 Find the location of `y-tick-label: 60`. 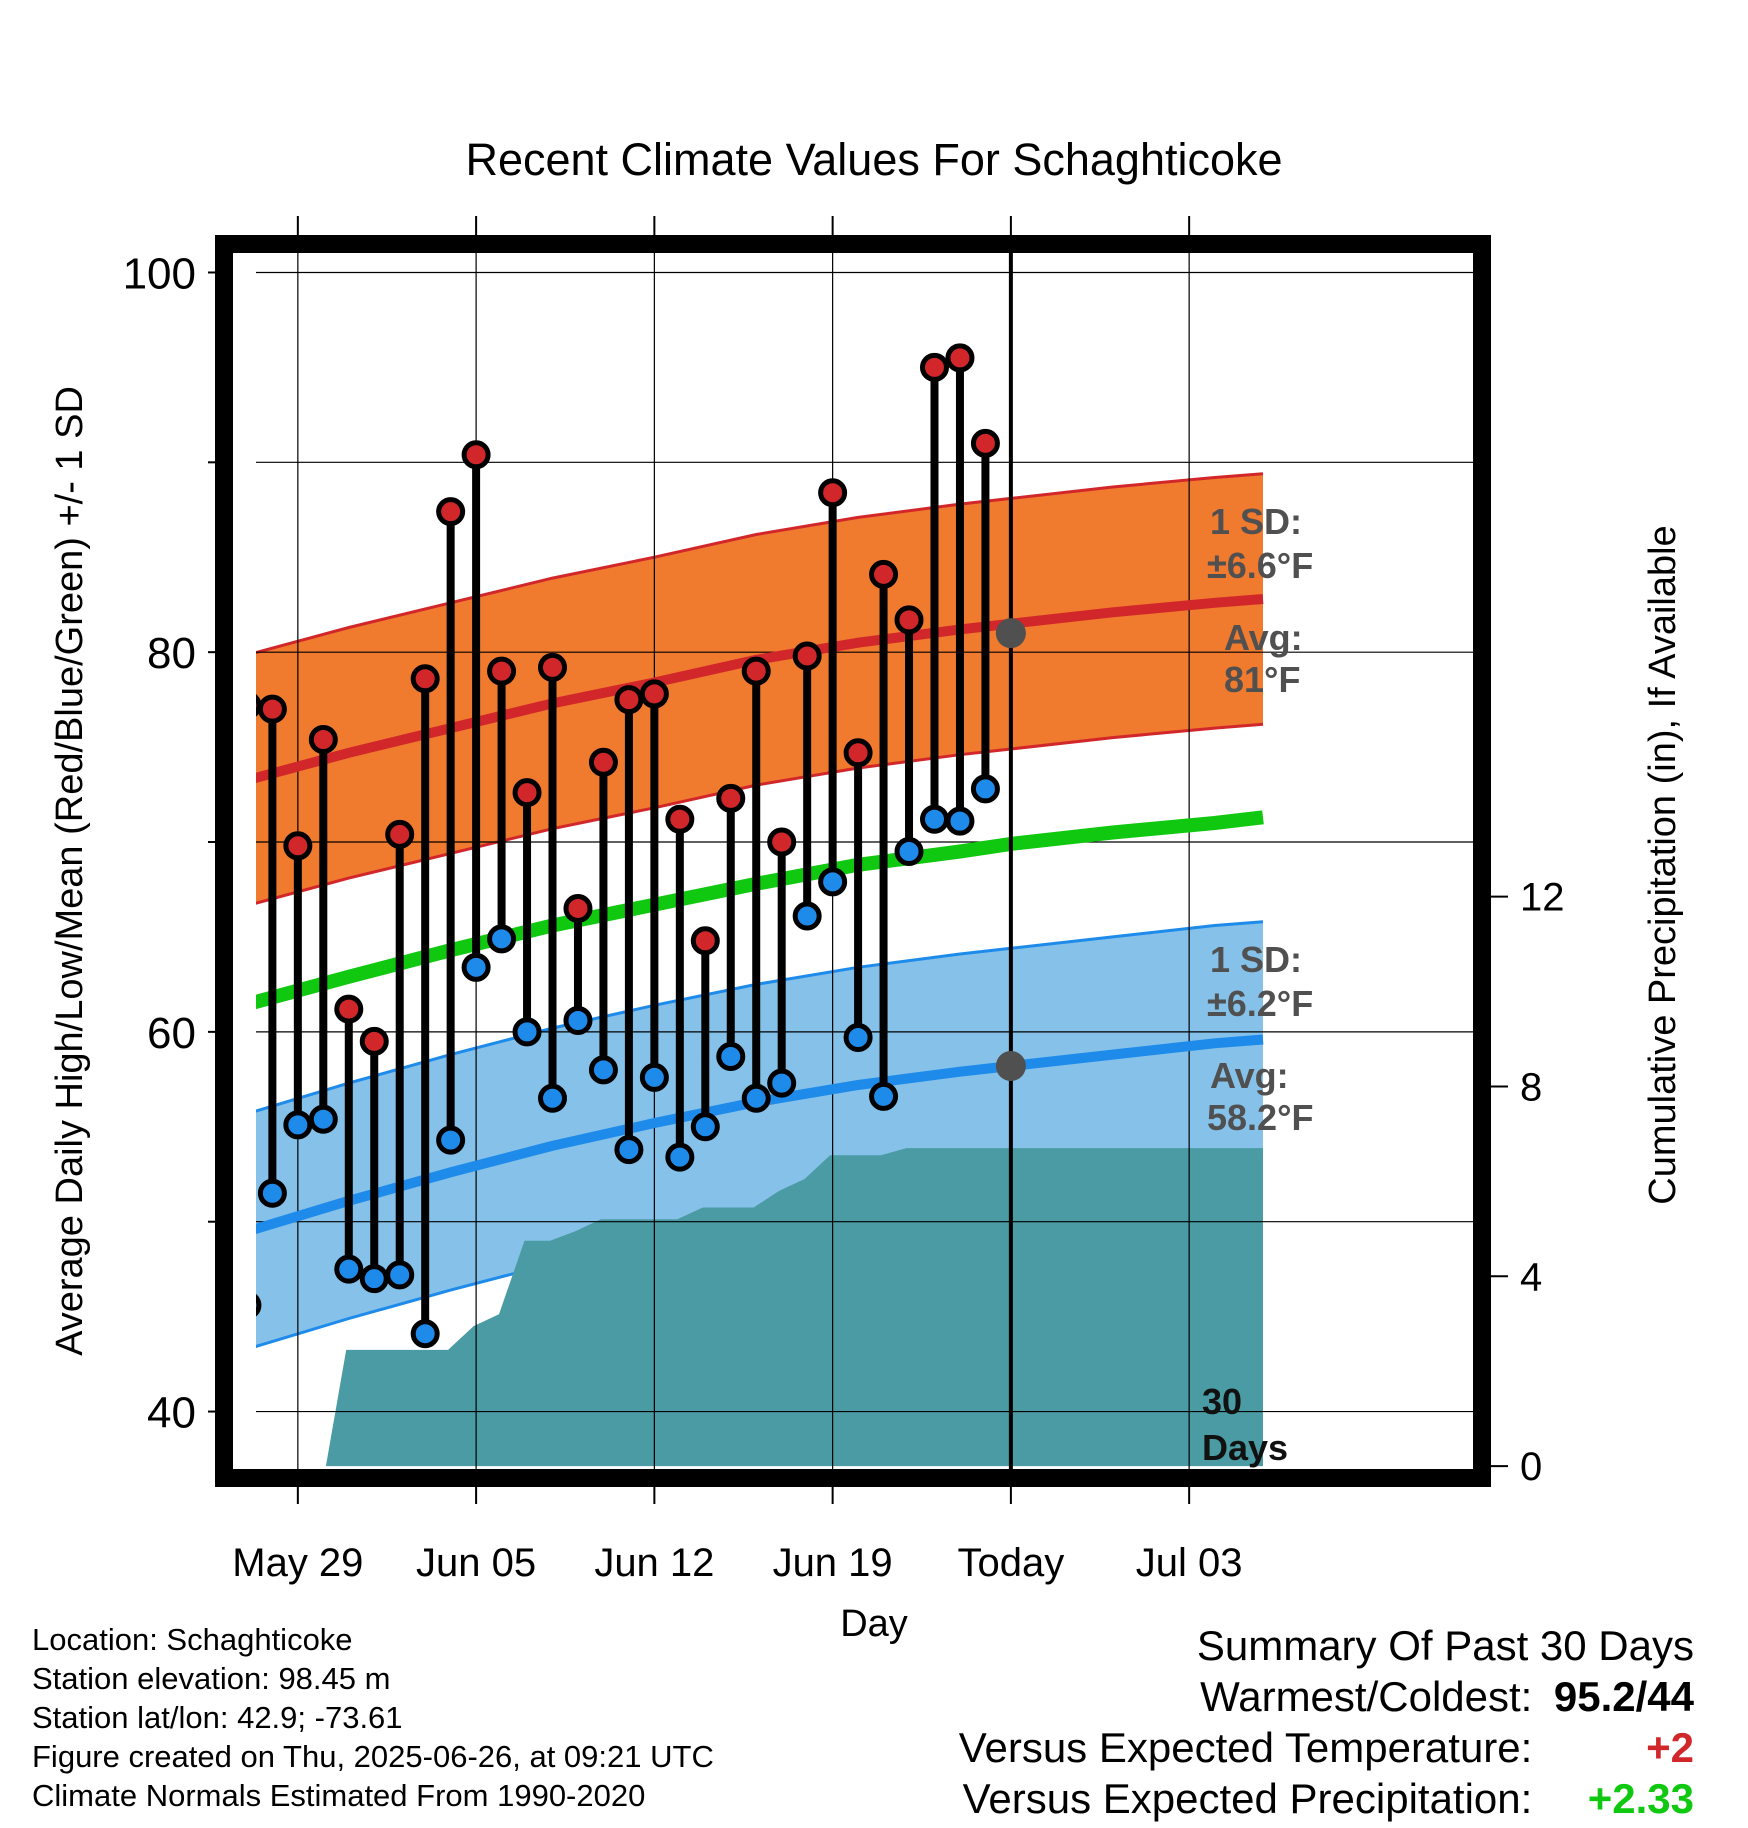

y-tick-label: 60 is located at coordinates (171, 1033).